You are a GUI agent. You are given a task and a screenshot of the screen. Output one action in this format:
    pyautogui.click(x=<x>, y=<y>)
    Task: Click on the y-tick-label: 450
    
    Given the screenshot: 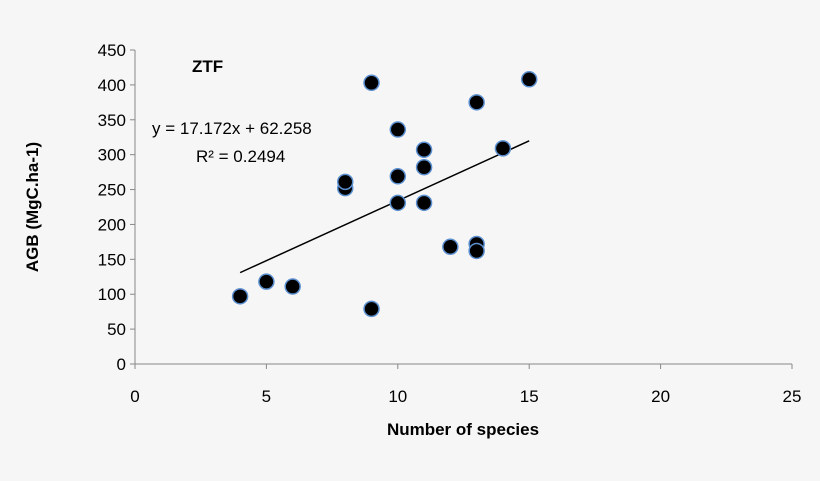 What is the action you would take?
    pyautogui.click(x=112, y=50)
    